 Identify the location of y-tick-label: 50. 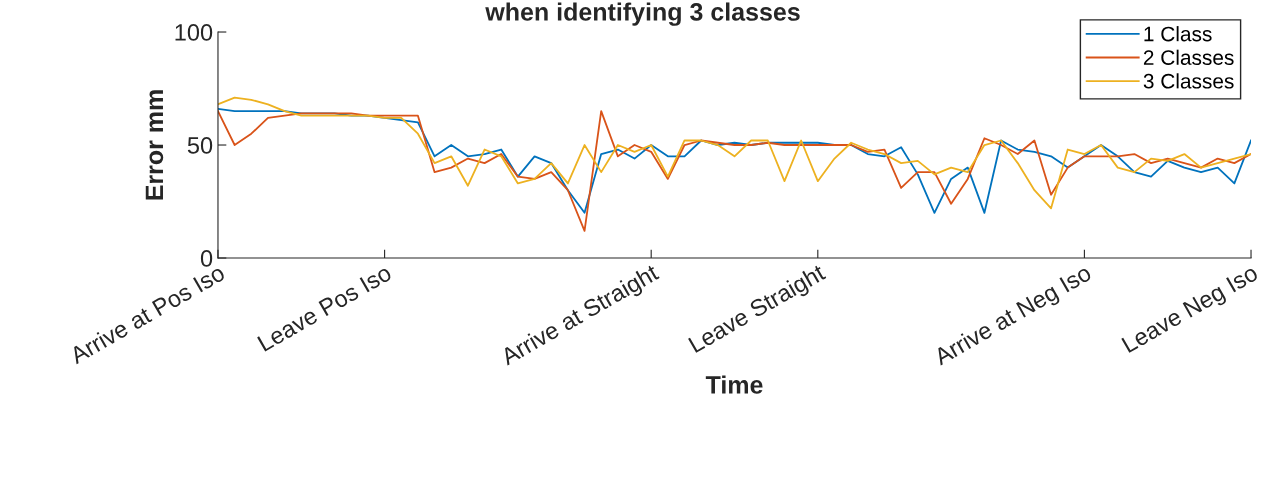
(200, 145).